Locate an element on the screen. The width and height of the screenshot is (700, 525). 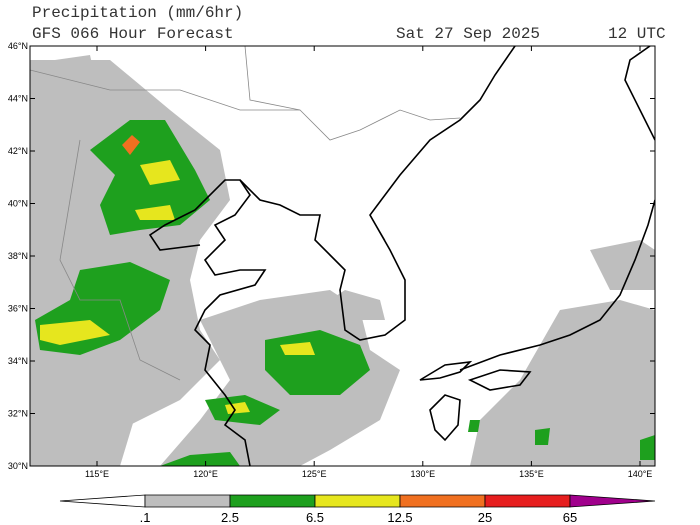
lon-label: 125°E is located at coordinates (314, 474).